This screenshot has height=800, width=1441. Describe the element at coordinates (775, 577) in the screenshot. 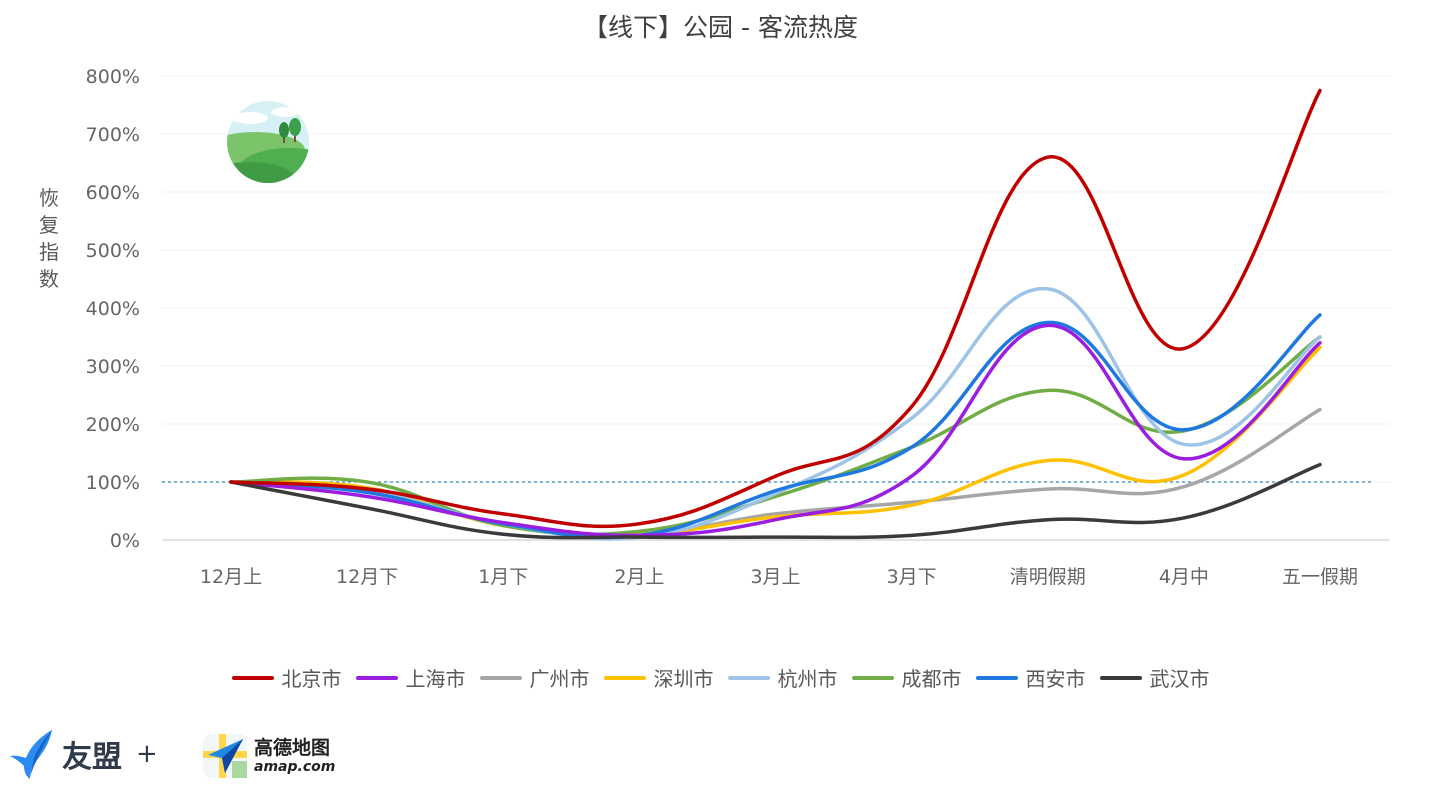

I see `x-tick-label: 3月上` at that location.